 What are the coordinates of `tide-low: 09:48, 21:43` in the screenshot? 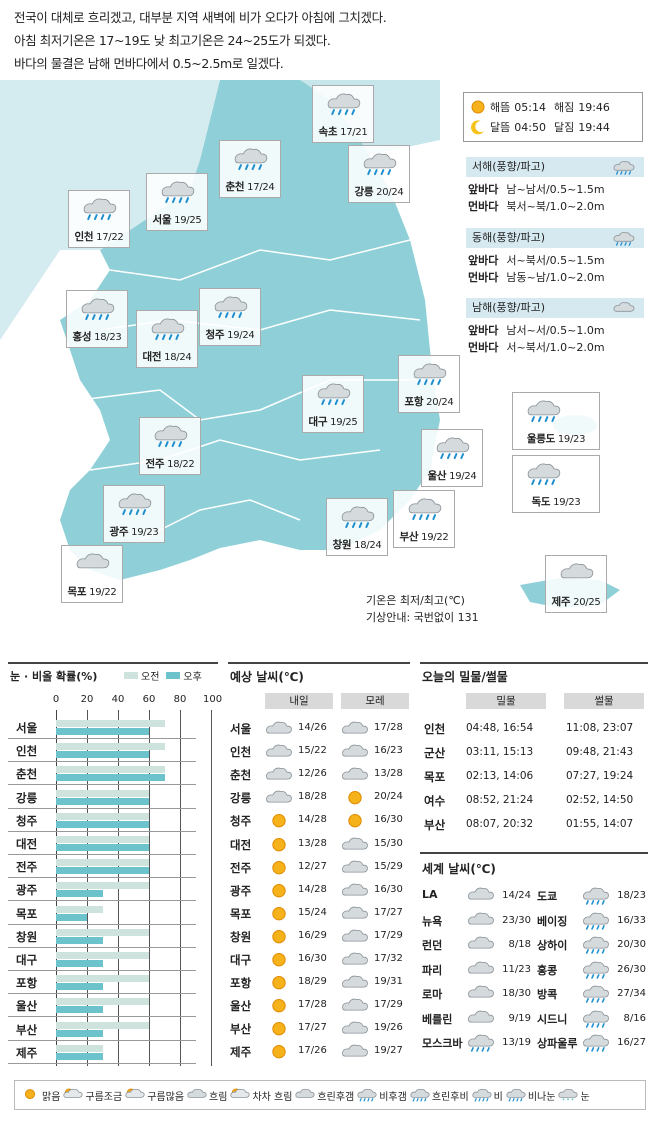 It's located at (600, 752).